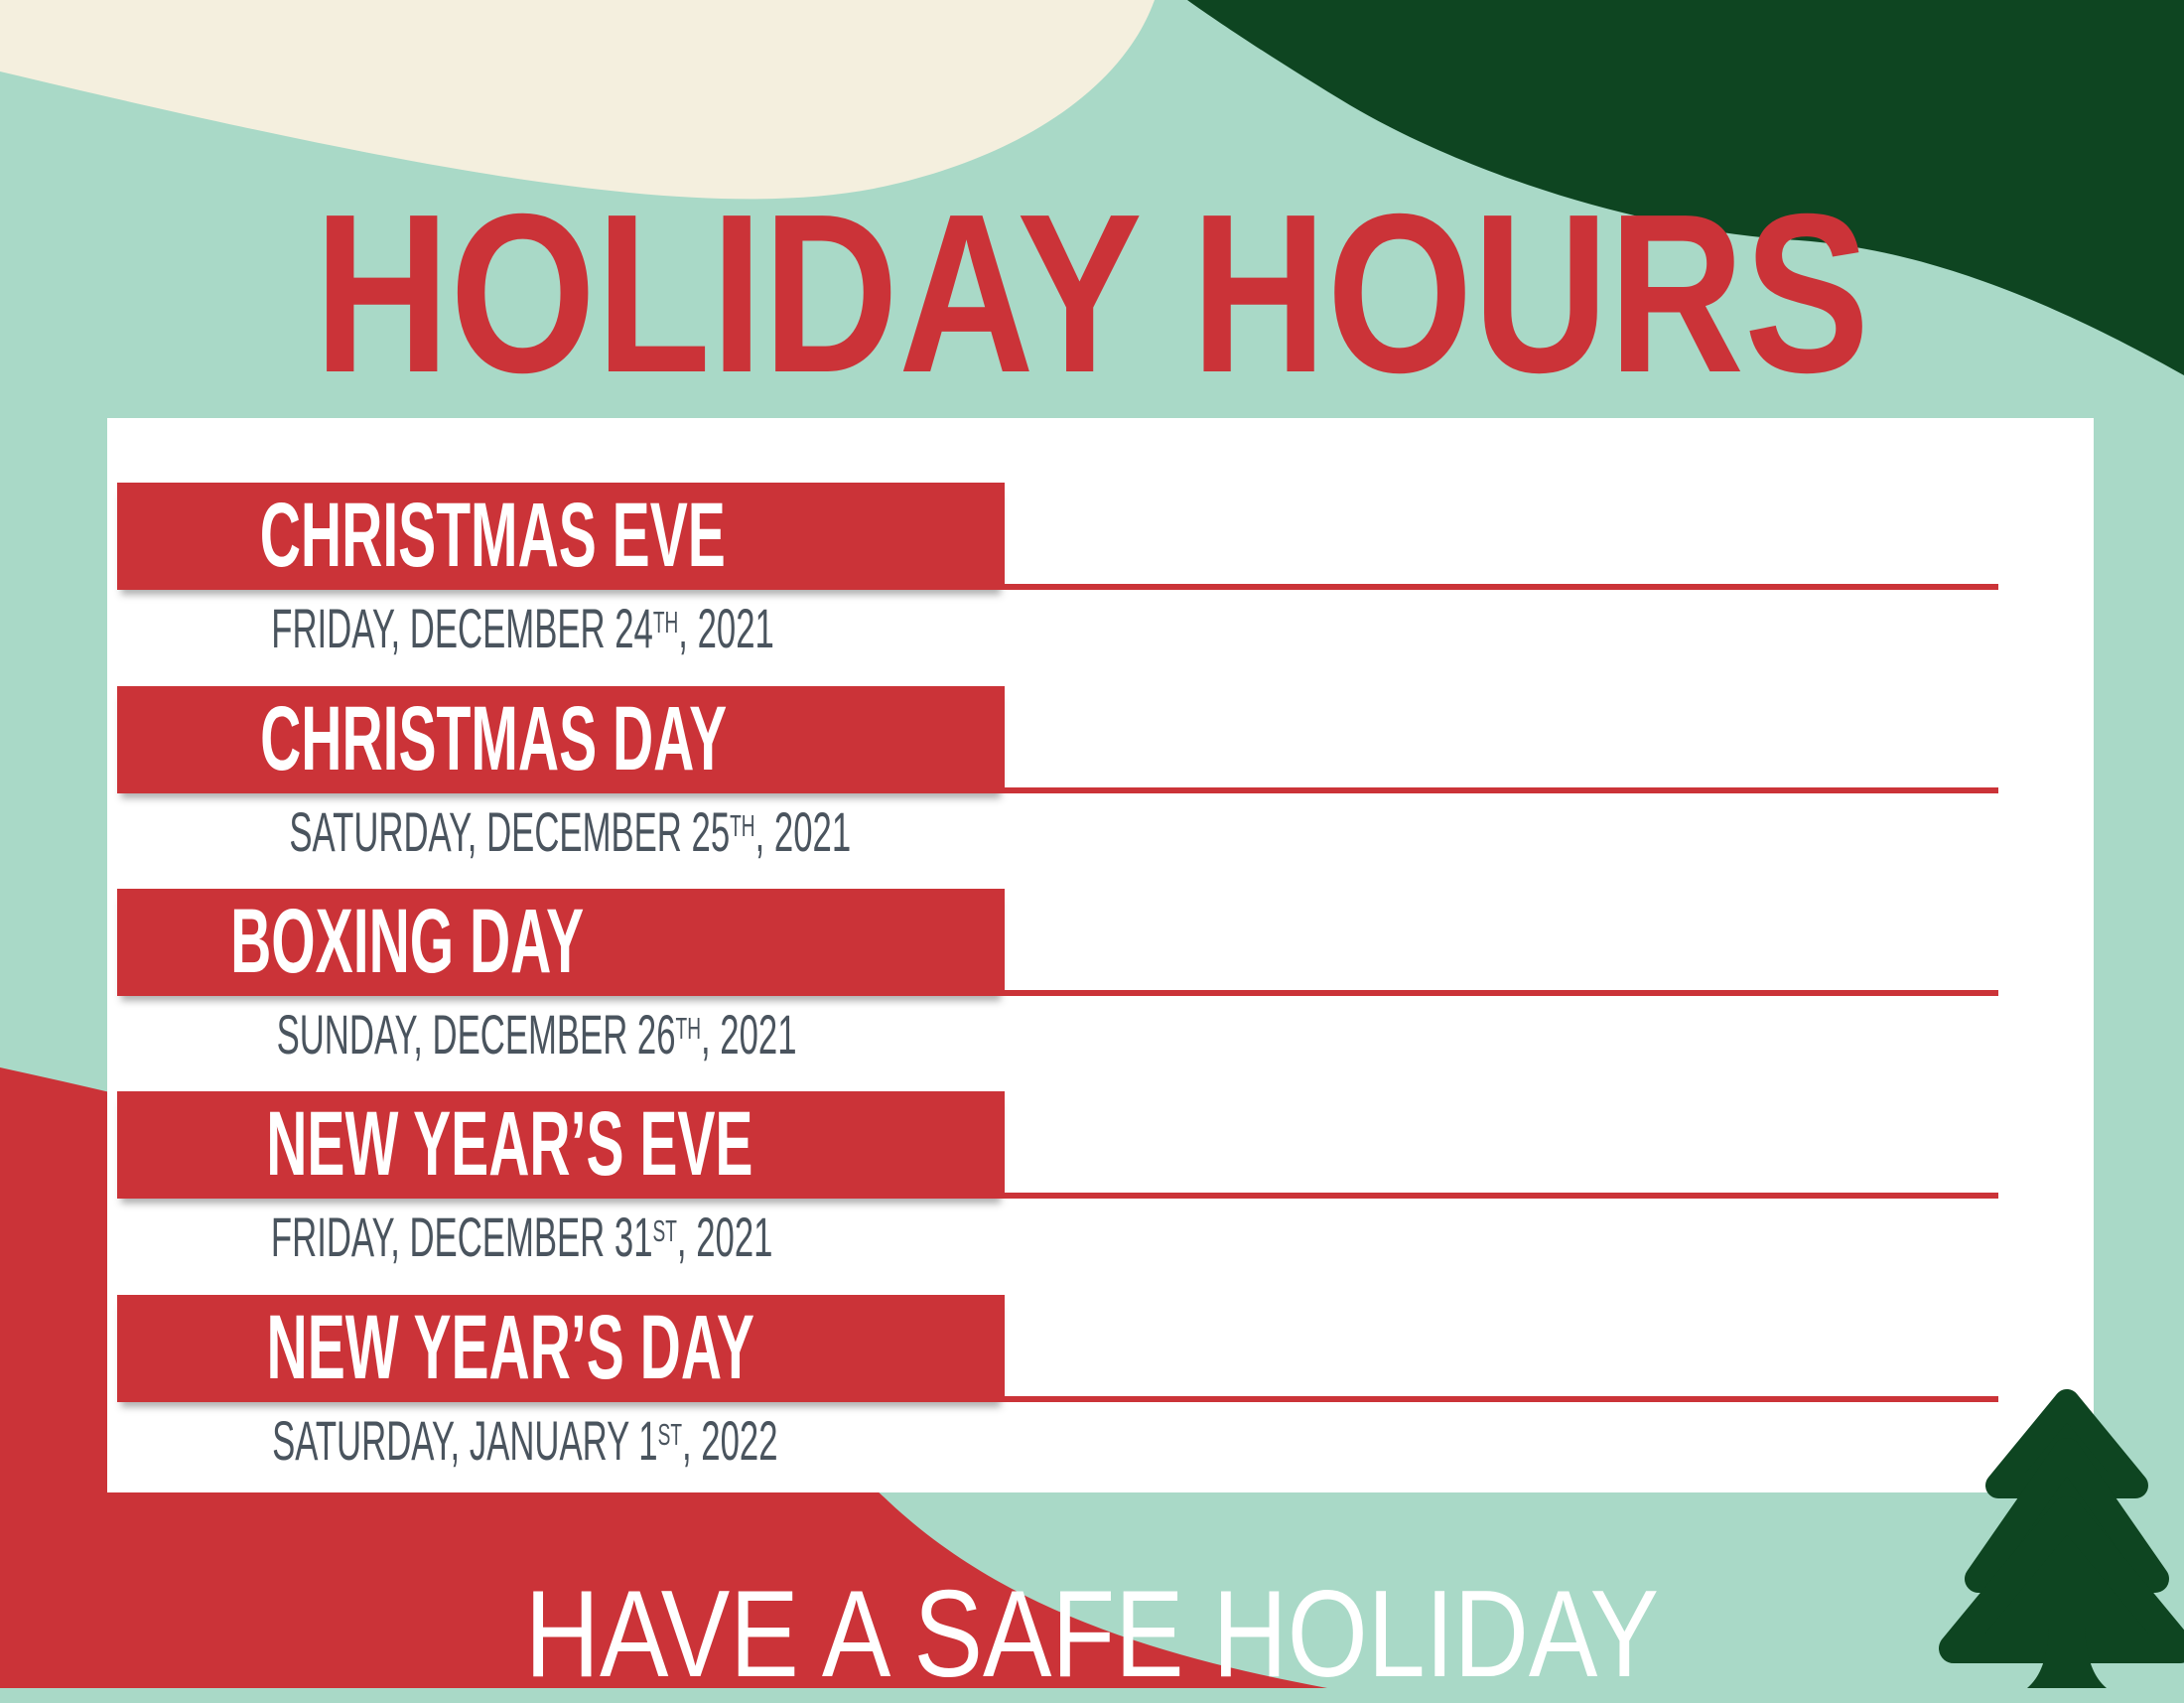 This screenshot has width=2184, height=1703. I want to click on footer-message-text: HAVE A SAFE HOLIDAY, so click(1092, 1634).